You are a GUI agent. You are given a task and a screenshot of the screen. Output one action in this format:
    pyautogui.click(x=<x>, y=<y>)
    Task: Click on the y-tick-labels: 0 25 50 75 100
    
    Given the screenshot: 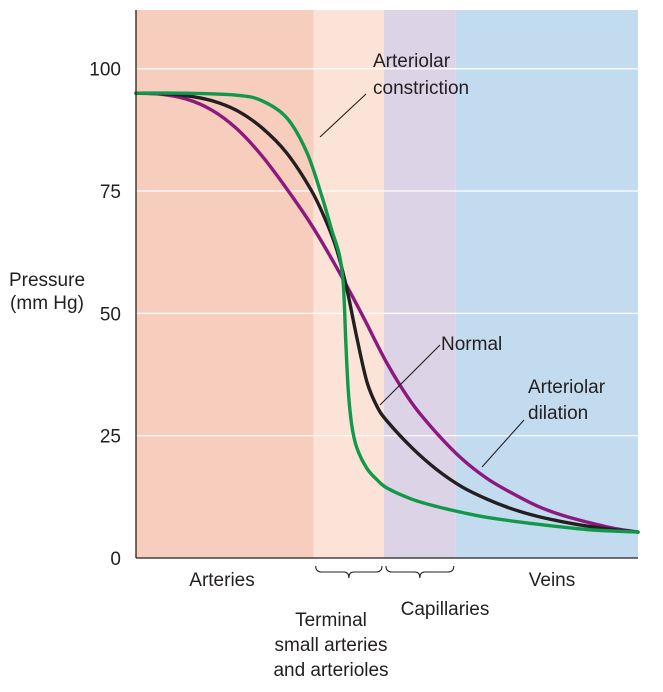 What is the action you would take?
    pyautogui.click(x=105, y=315)
    